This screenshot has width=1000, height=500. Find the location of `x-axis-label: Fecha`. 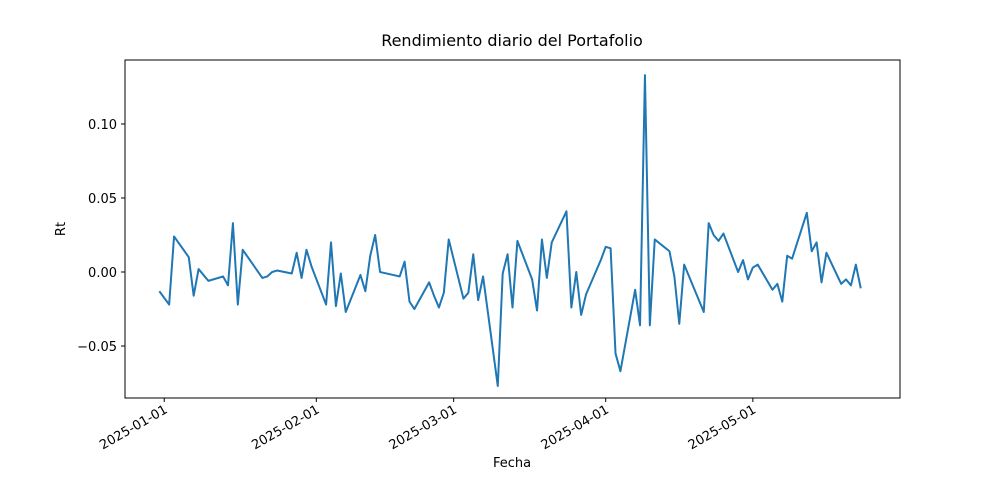

x-axis-label: Fecha is located at coordinates (512, 463).